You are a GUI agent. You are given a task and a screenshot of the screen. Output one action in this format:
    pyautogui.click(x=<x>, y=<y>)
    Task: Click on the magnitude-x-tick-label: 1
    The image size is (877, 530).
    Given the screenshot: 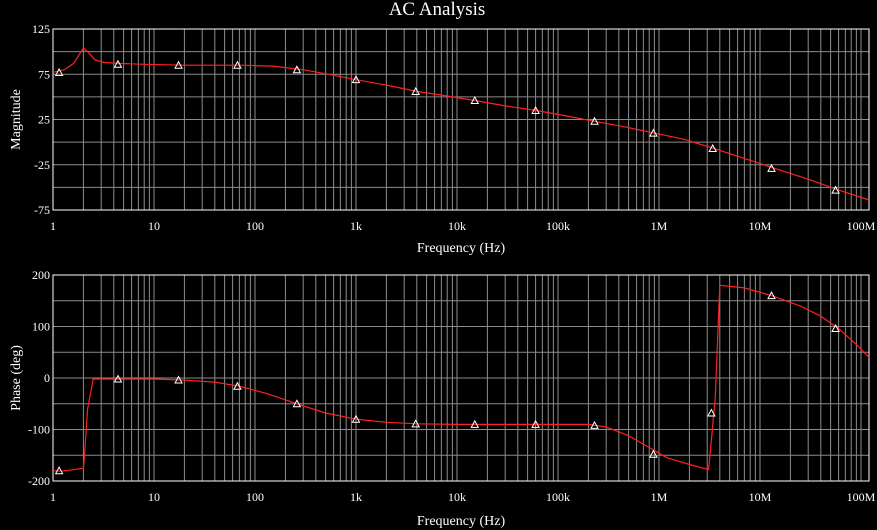 What is the action you would take?
    pyautogui.click(x=53, y=226)
    